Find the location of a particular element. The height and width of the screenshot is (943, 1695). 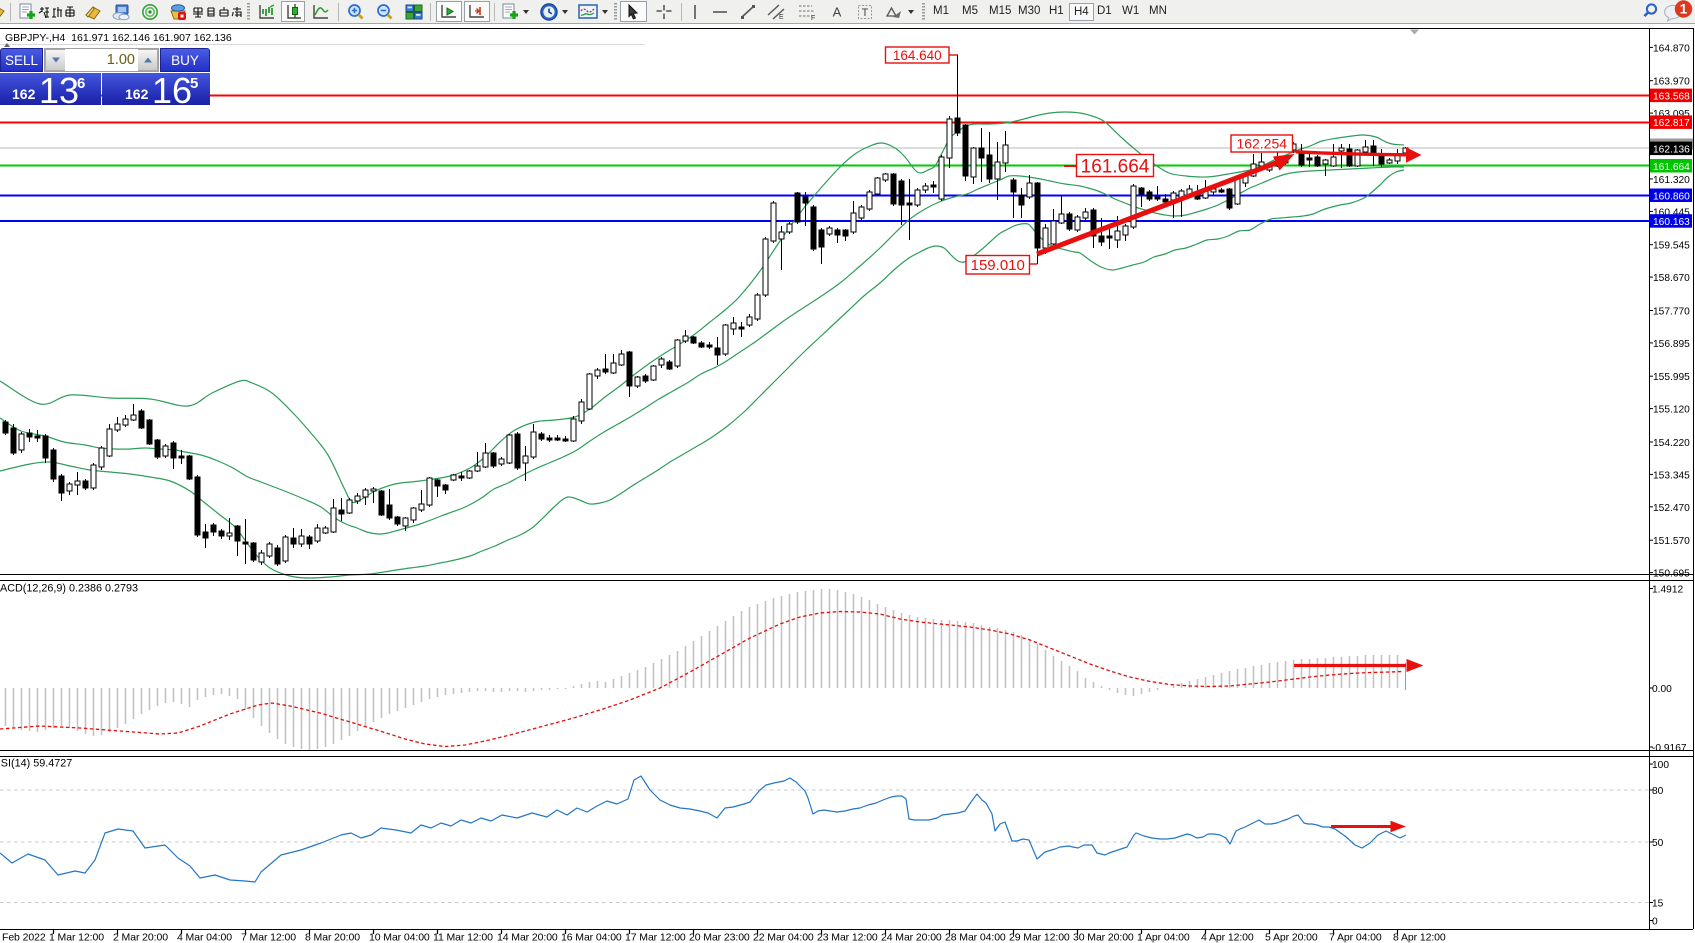

svg-text: 1 is located at coordinates (1684, 9).